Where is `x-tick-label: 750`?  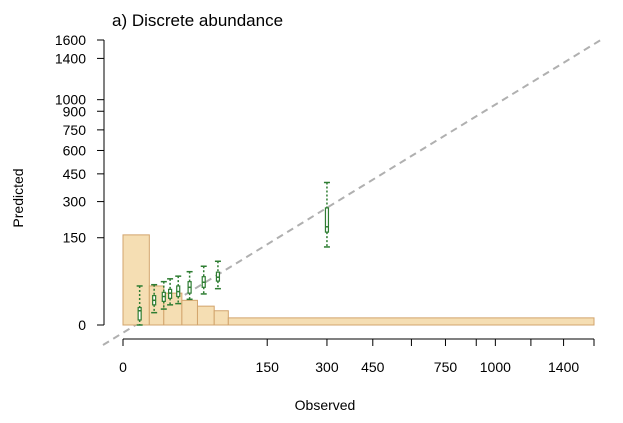
x-tick-label: 750 is located at coordinates (446, 367).